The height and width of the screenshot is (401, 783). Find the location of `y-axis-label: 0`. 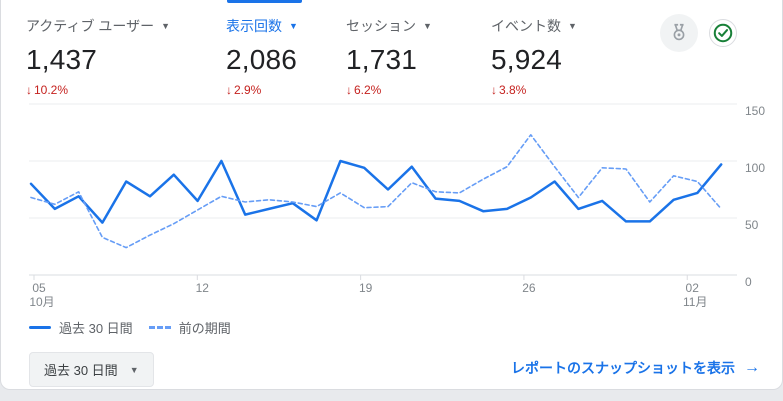

y-axis-label: 0 is located at coordinates (748, 282).